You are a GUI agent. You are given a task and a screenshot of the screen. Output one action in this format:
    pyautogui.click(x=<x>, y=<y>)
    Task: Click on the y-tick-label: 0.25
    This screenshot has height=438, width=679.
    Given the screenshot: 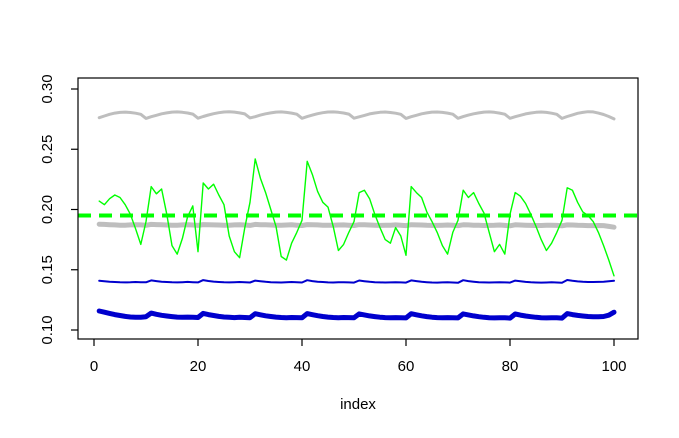 What is the action you would take?
    pyautogui.click(x=47, y=149)
    